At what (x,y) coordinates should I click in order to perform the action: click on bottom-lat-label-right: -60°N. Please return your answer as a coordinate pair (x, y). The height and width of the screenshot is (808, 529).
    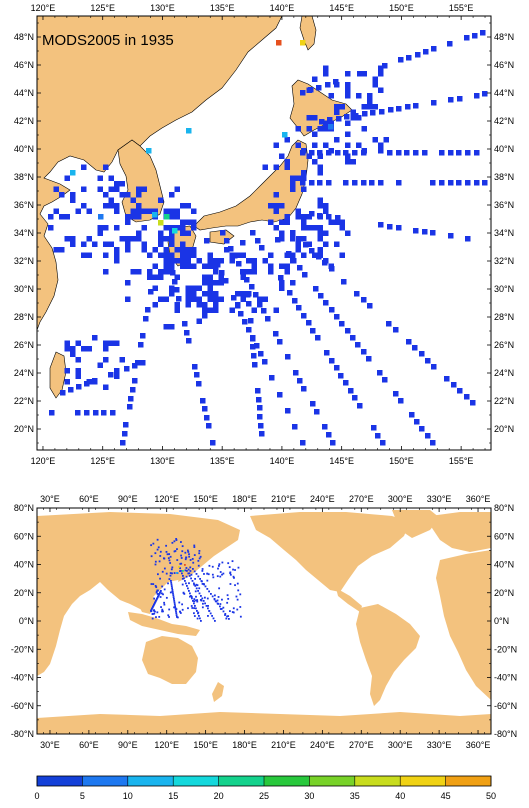
    Looking at the image, I should click on (505, 706).